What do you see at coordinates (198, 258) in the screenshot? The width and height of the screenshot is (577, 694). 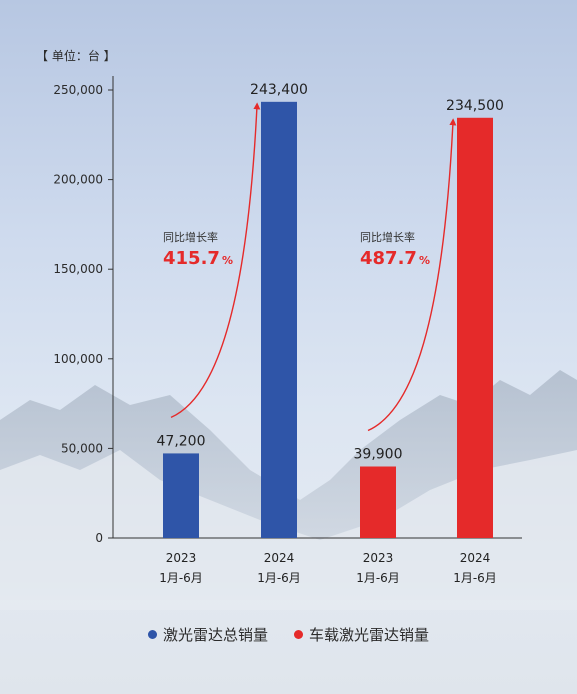 I see `growth-value: 415.7%` at bounding box center [198, 258].